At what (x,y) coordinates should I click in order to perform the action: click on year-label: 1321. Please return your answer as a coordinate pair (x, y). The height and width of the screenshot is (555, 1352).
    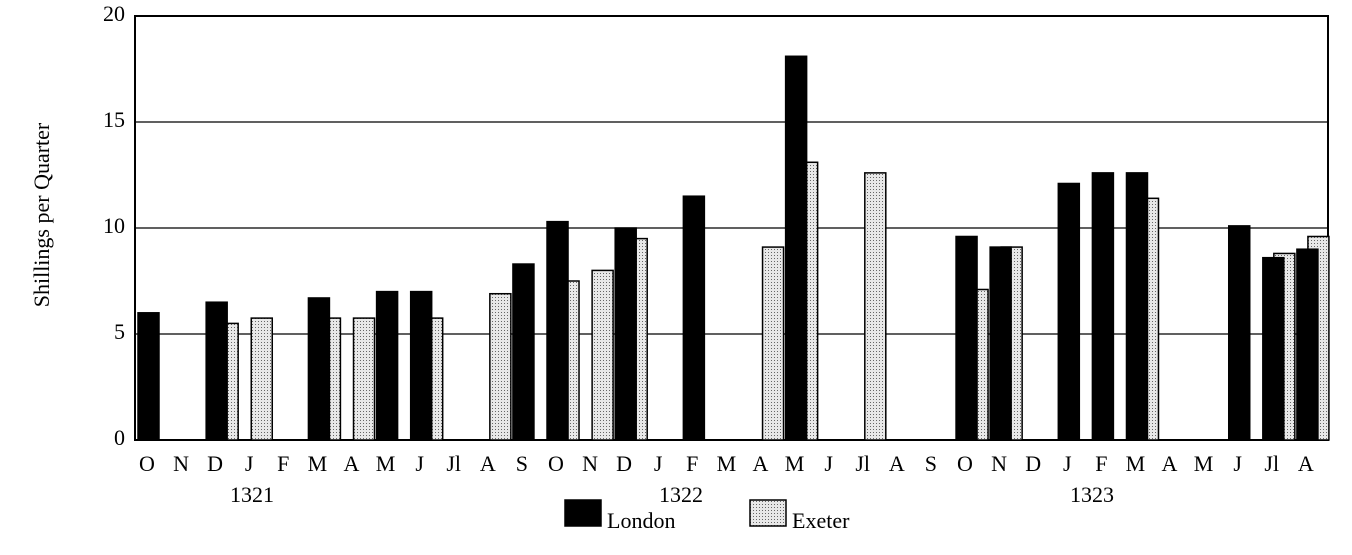
    Looking at the image, I should click on (252, 494).